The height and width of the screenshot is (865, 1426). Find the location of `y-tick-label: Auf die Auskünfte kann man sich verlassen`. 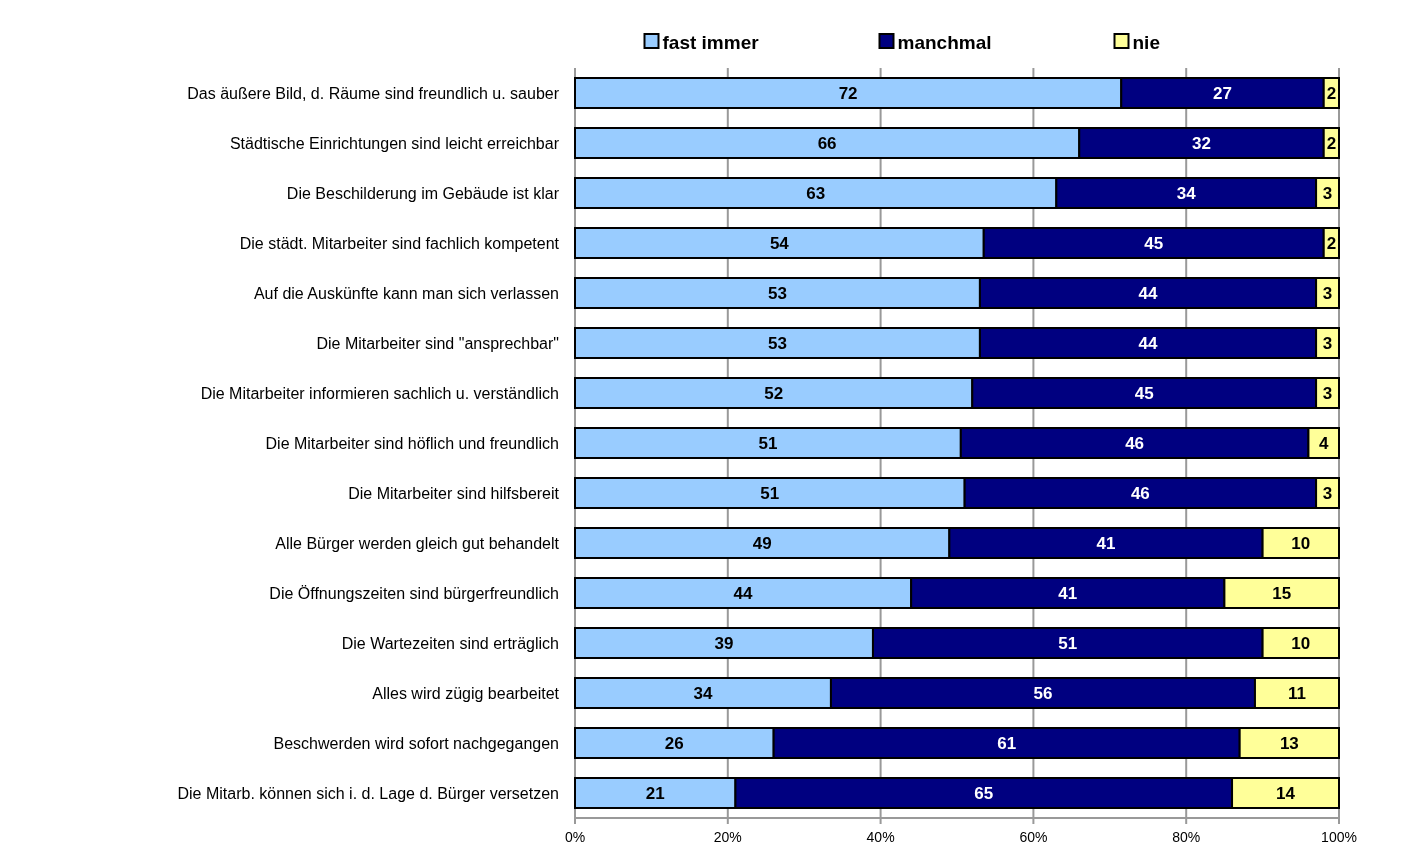

y-tick-label: Auf die Auskünfte kann man sich verlassen is located at coordinates (406, 293).